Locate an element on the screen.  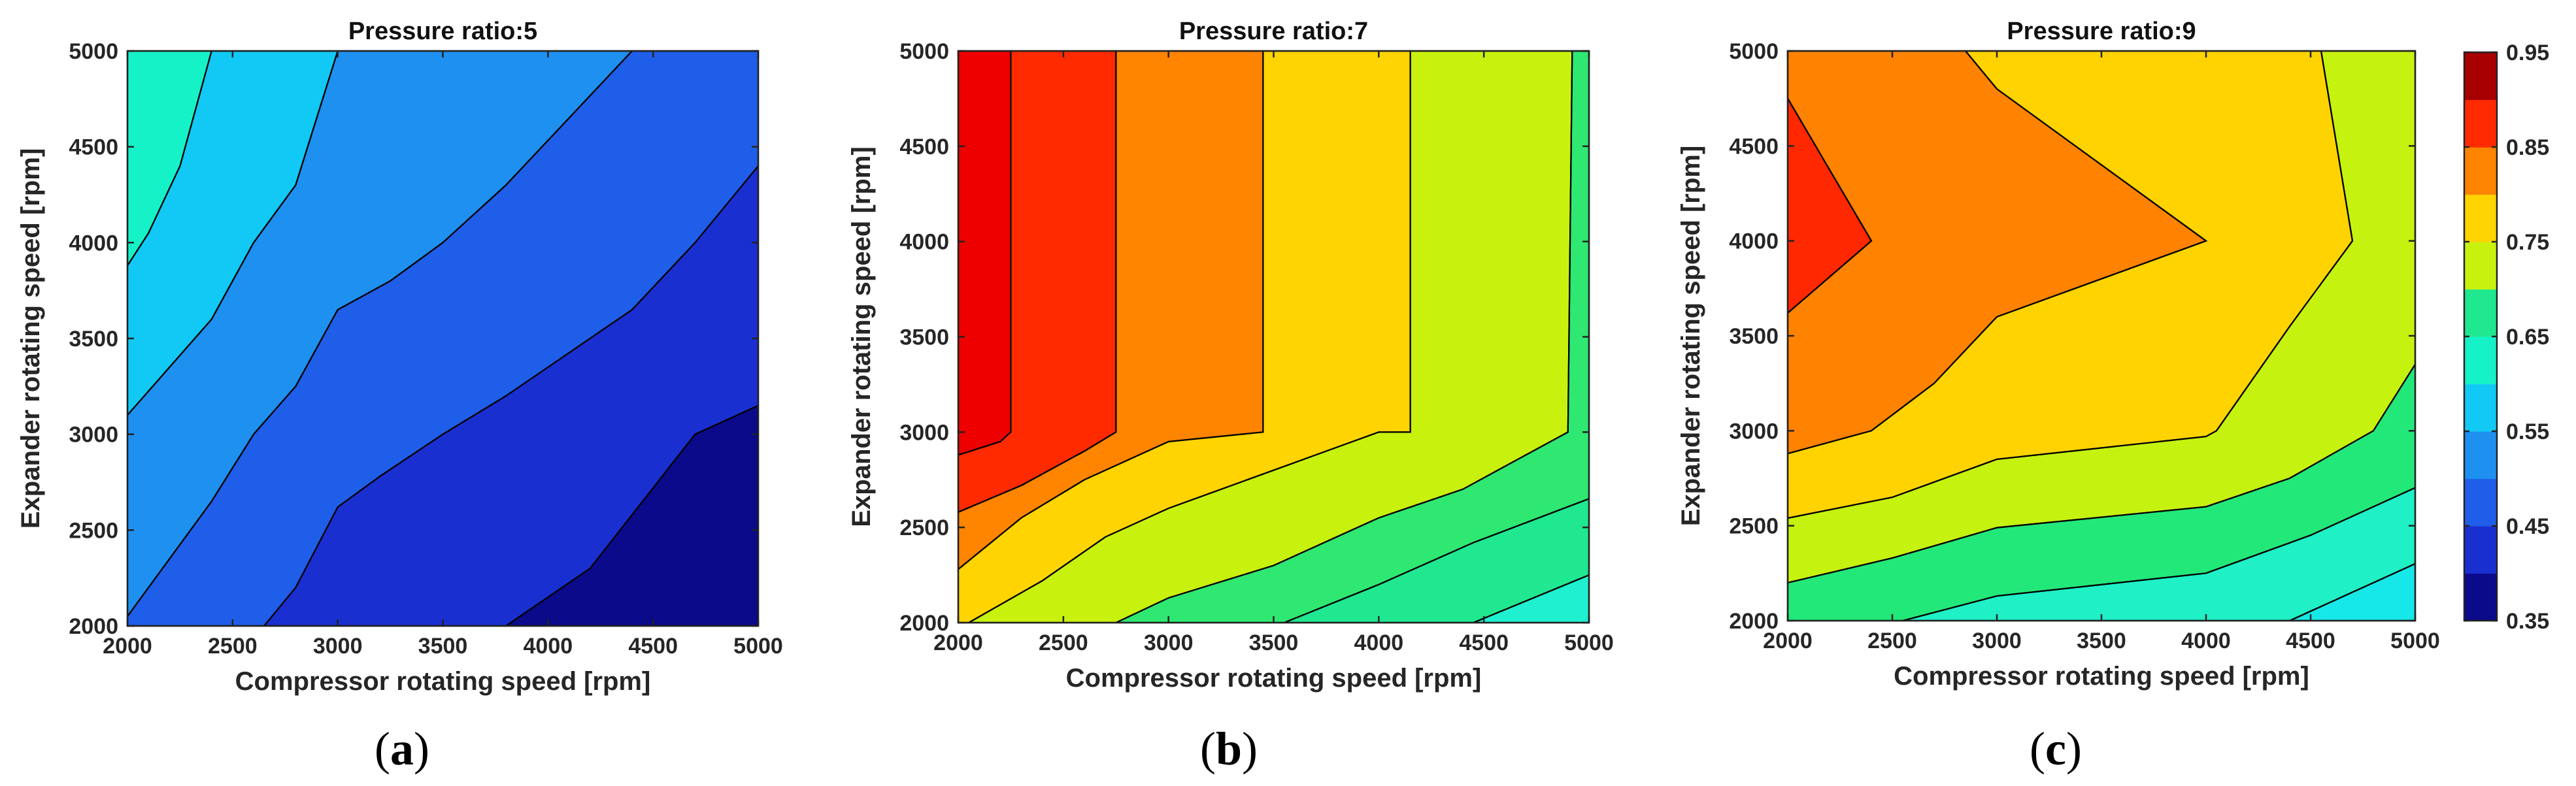
colorbar: 0.35 0.45 0.55 0.65 0.75 0.85 0.95 is located at coordinates (2506, 337).